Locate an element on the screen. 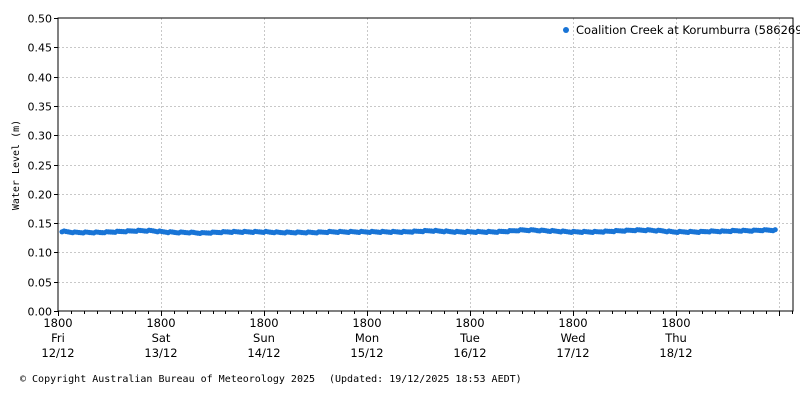 The height and width of the screenshot is (400, 800). y-tick-label: 0.35 is located at coordinates (40, 107).